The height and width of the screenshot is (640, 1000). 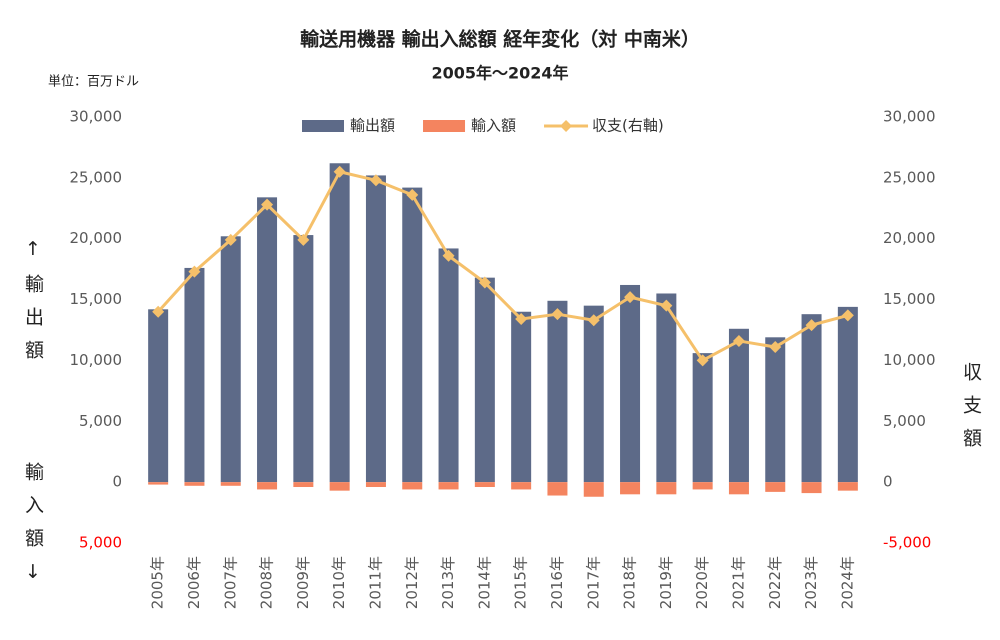 I want to click on x-tick-label: 2006年, so click(x=194, y=582).